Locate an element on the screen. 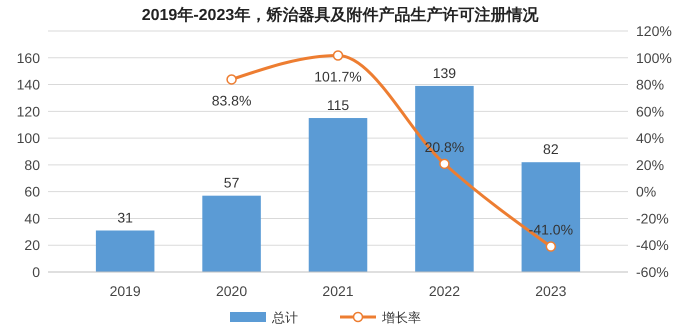  y-tick-label: 20 is located at coordinates (32, 245).